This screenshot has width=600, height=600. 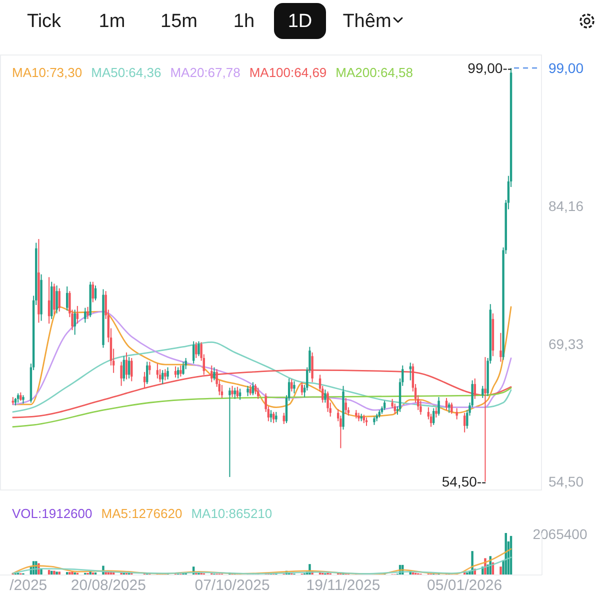 What do you see at coordinates (231, 513) in the screenshot?
I see `text: MA10:865210` at bounding box center [231, 513].